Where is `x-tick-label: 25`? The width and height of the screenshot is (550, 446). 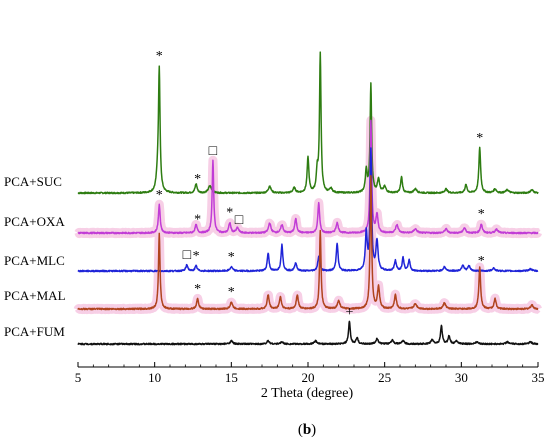
x-tick-label: 25 is located at coordinates (384, 377).